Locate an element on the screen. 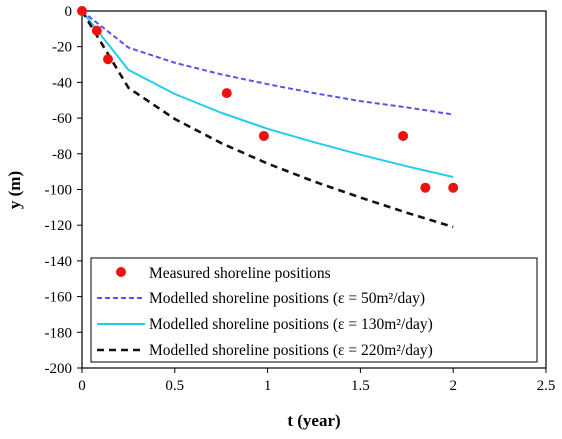 Image resolution: width=562 pixels, height=439 pixels. y-tick-label: -200 is located at coordinates (59, 369).